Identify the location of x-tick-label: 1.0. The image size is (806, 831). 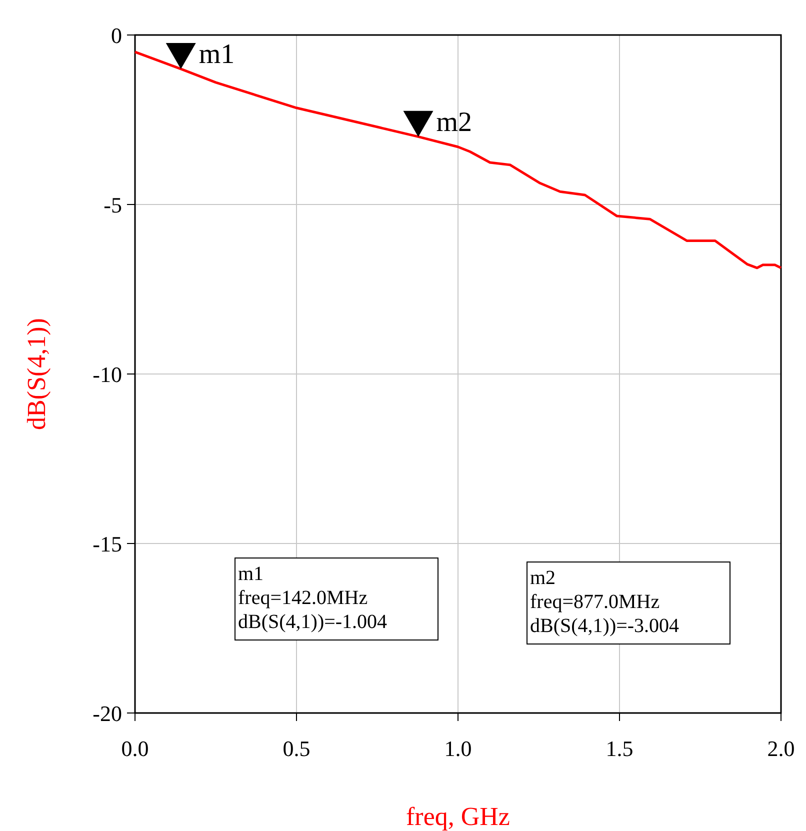
(458, 748).